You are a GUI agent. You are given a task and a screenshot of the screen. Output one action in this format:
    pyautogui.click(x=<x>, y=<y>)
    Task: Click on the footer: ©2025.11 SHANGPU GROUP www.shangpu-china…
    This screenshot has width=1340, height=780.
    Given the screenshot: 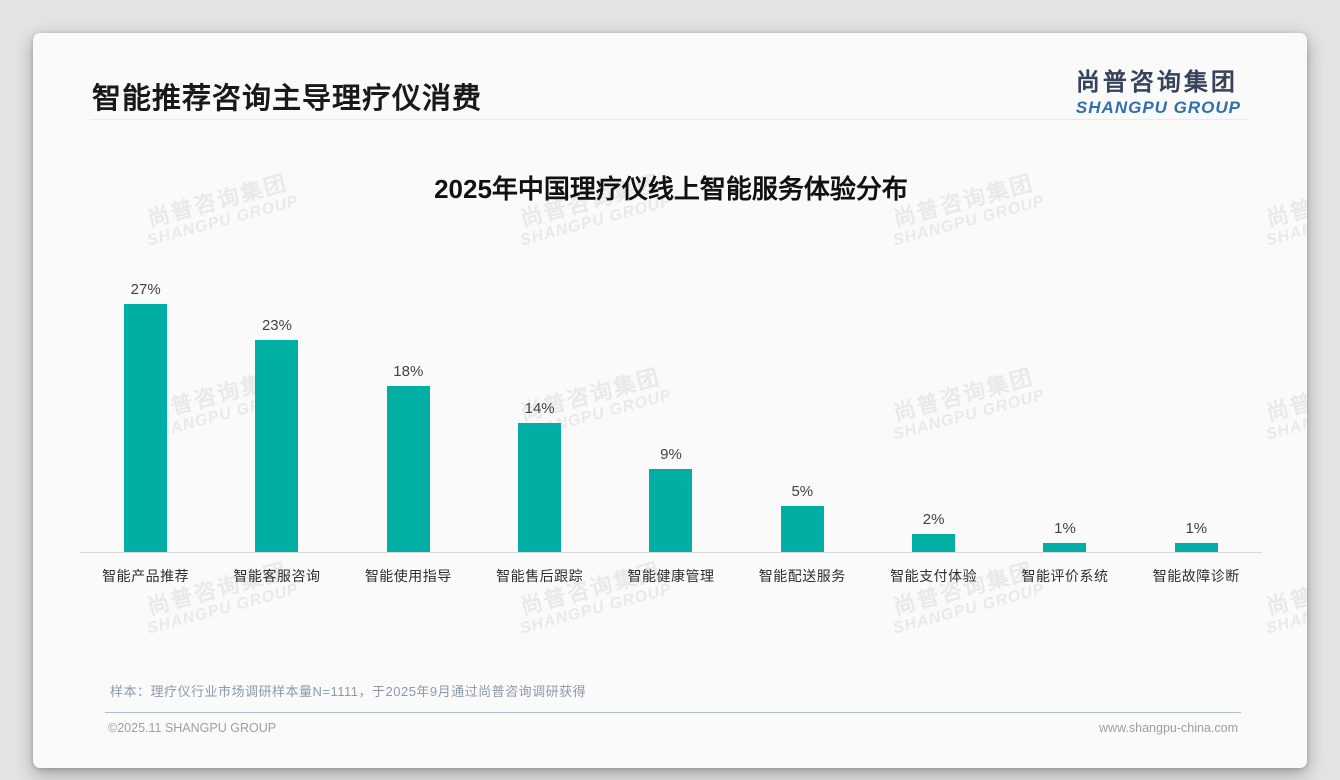 What is the action you would take?
    pyautogui.click(x=673, y=728)
    